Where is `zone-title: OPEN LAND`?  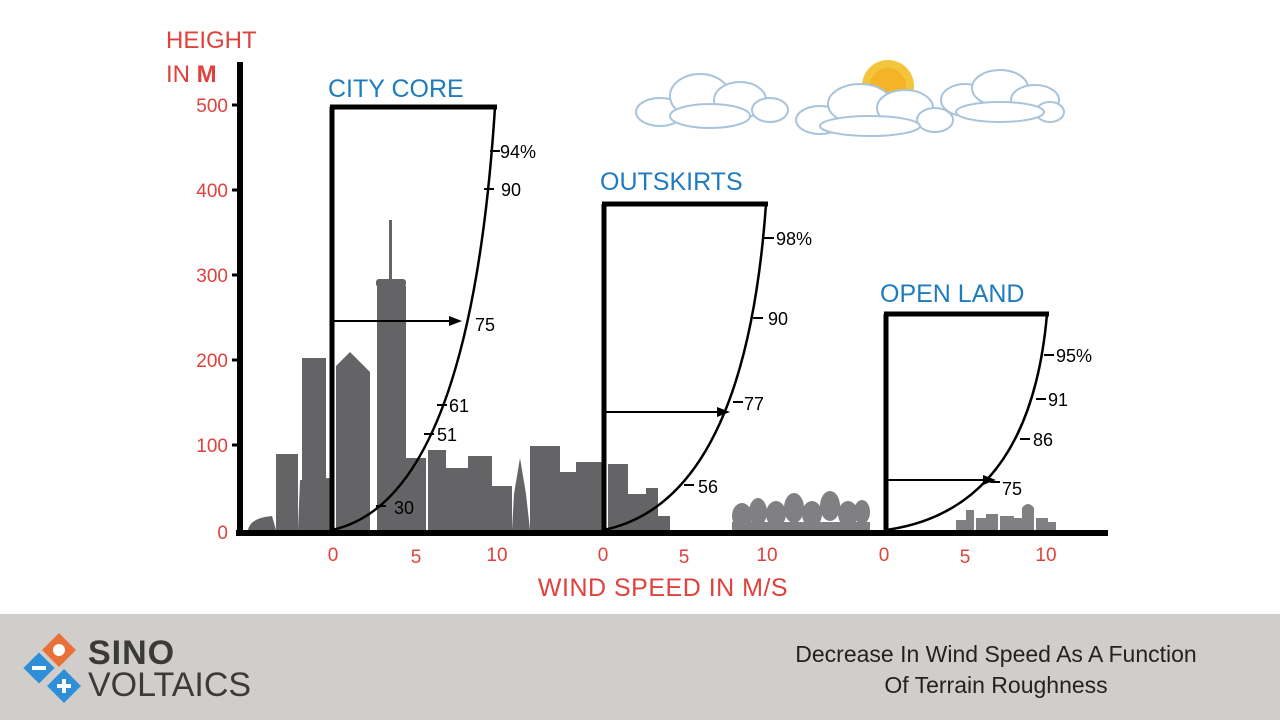
zone-title: OPEN LAND is located at coordinates (952, 294).